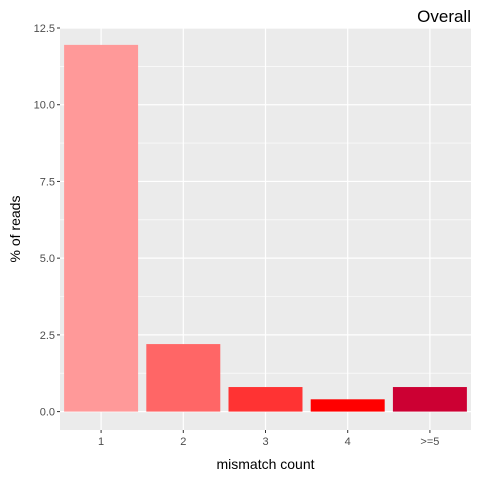 This screenshot has width=480, height=480. I want to click on x-axis-title: mismatch count, so click(265, 464).